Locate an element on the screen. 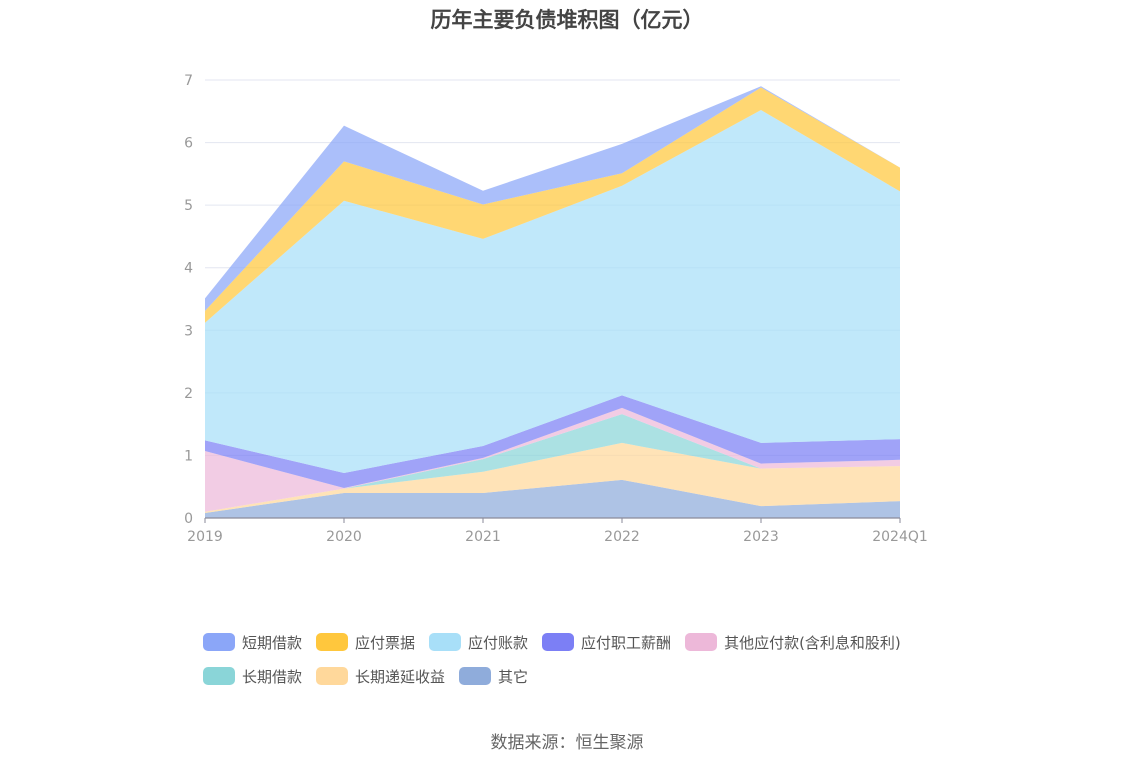 This screenshot has height=766, width=1134. legend-item: 其它 is located at coordinates (493, 676).